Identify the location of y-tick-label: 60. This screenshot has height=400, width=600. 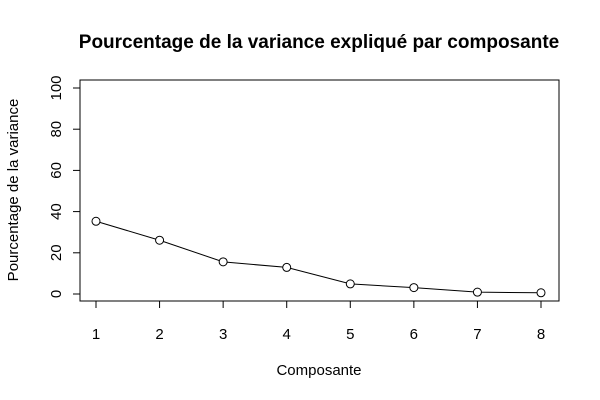
(56, 170).